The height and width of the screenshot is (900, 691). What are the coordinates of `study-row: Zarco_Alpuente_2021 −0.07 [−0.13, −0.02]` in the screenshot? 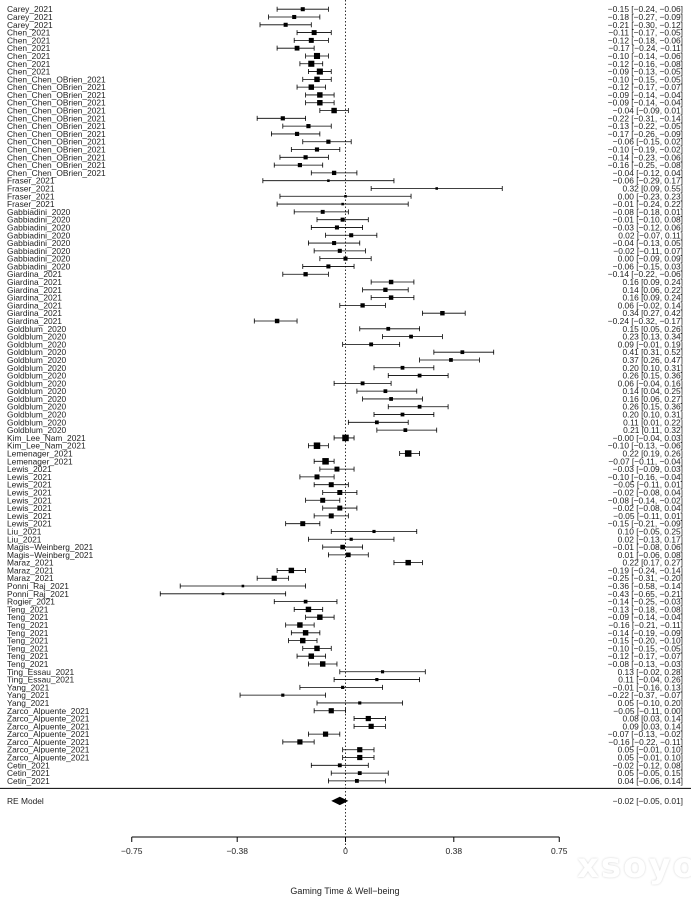 It's located at (345, 734).